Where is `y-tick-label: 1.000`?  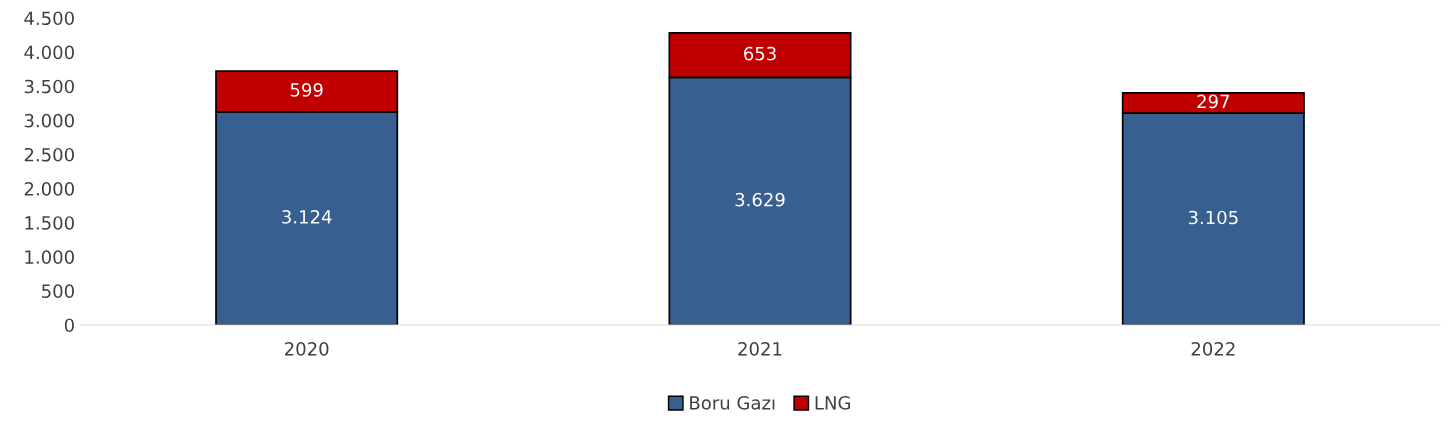
y-tick-label: 1.000 is located at coordinates (49, 257).